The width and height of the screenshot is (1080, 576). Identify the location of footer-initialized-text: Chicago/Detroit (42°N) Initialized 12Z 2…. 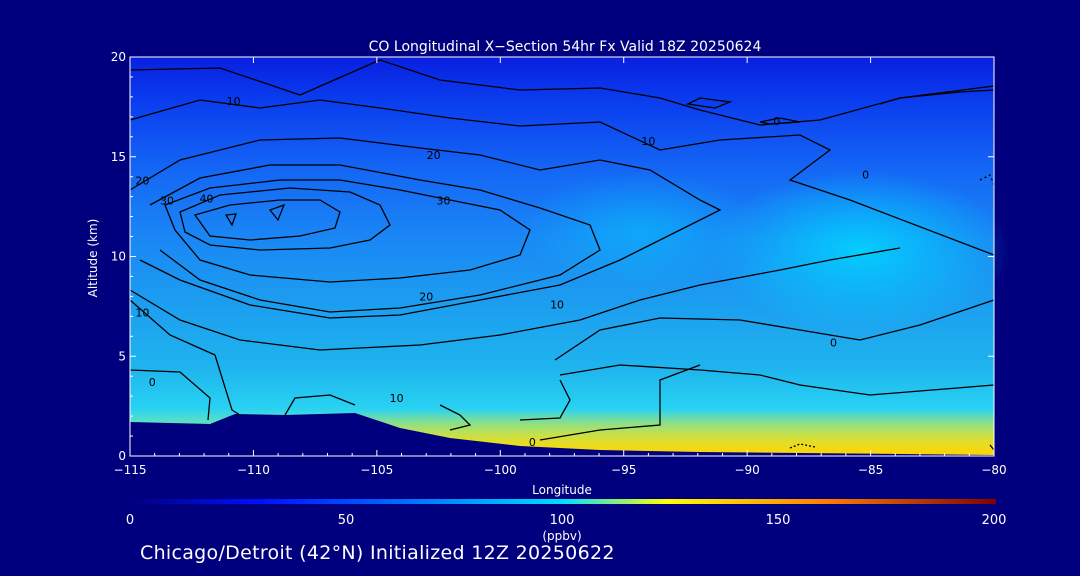
(377, 553).